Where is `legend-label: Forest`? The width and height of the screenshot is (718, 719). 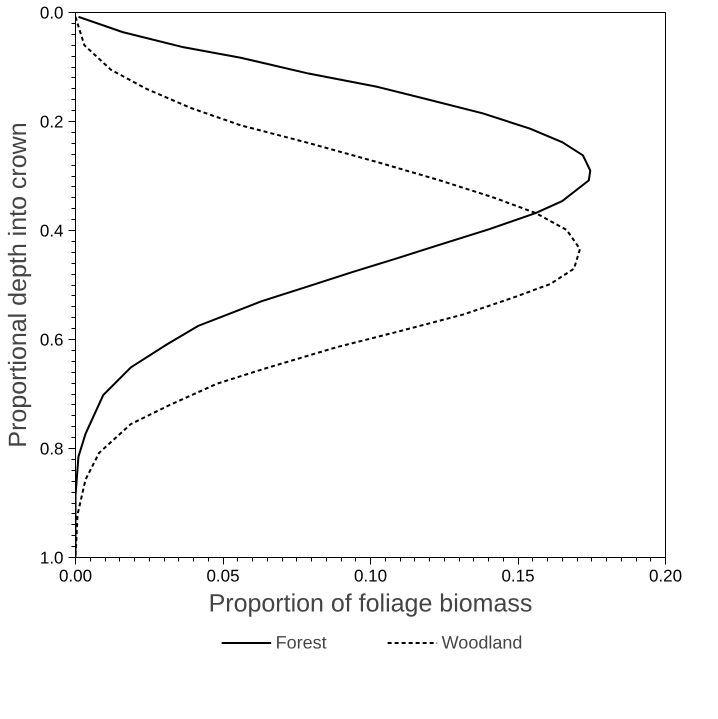
legend-label: Forest is located at coordinates (301, 642).